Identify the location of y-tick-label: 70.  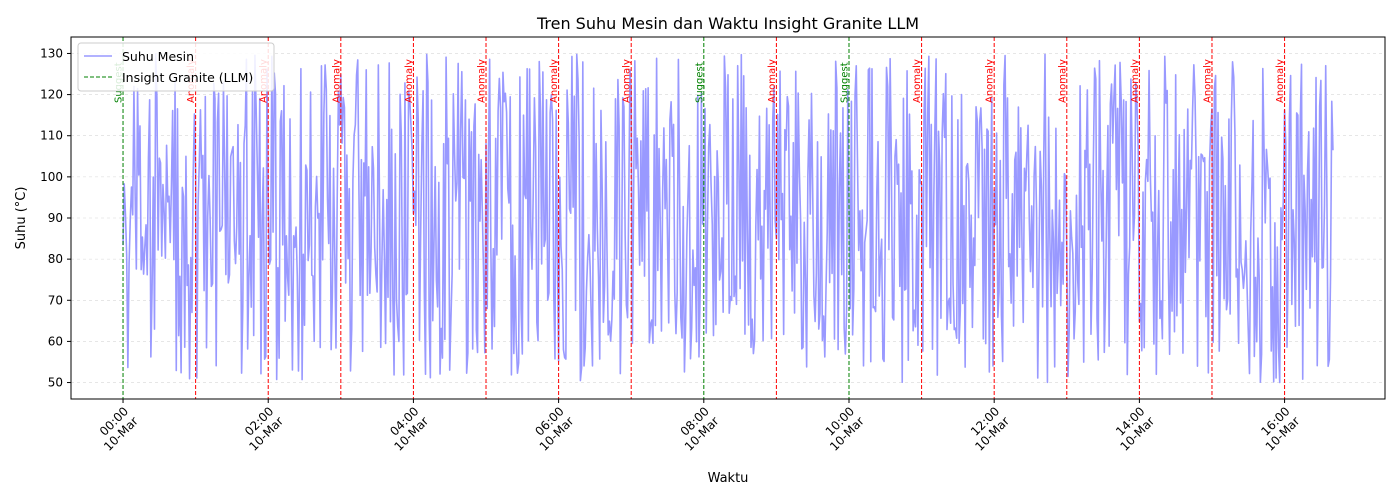
(55, 300).